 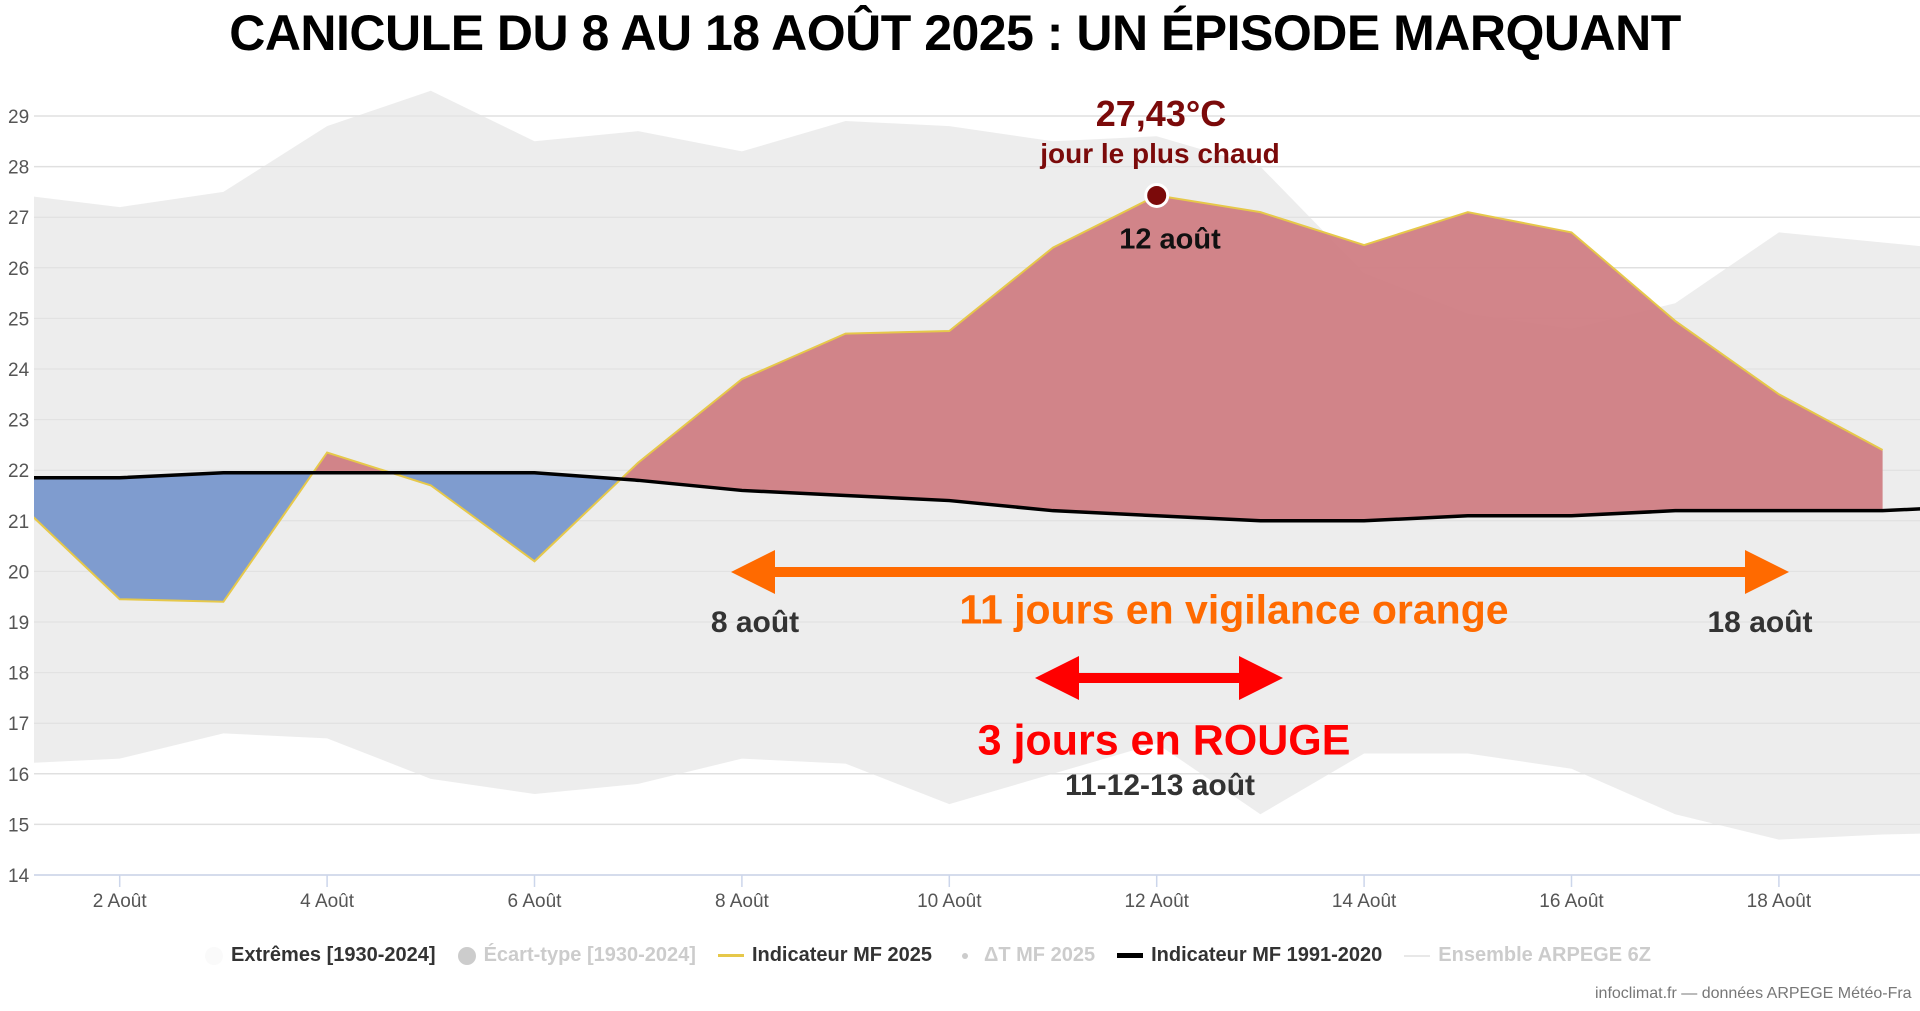 I want to click on x-tick-label: 12 Août, so click(x=1156, y=901).